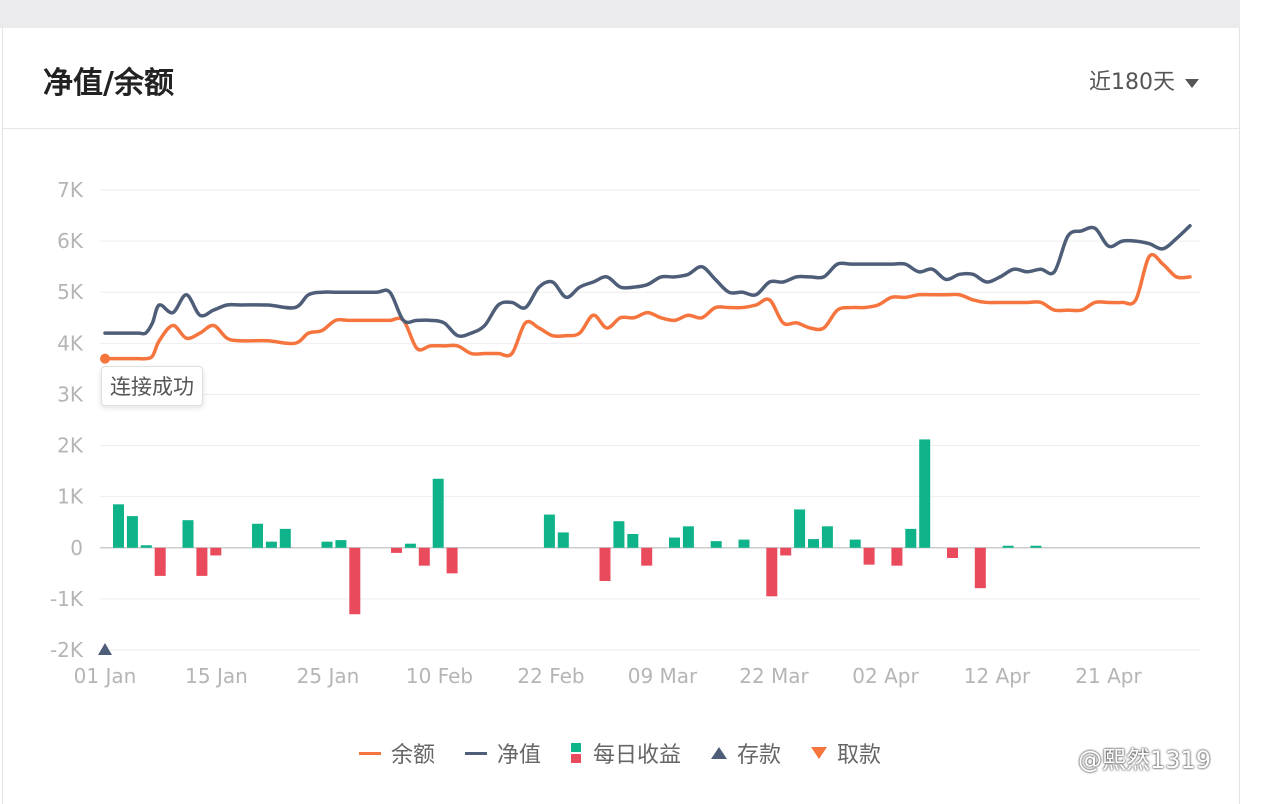 This screenshot has height=804, width=1262. I want to click on x-tick-label: 22 Feb, so click(550, 676).